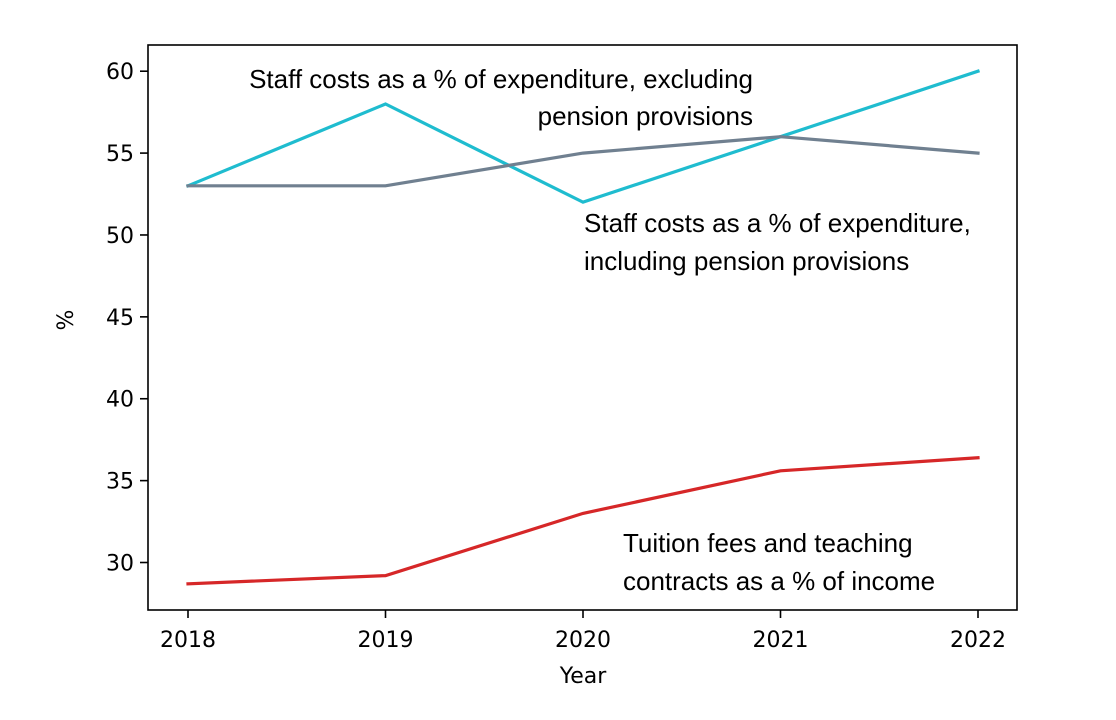  I want to click on annotation-line: Tuition fees and teaching, so click(768, 543).